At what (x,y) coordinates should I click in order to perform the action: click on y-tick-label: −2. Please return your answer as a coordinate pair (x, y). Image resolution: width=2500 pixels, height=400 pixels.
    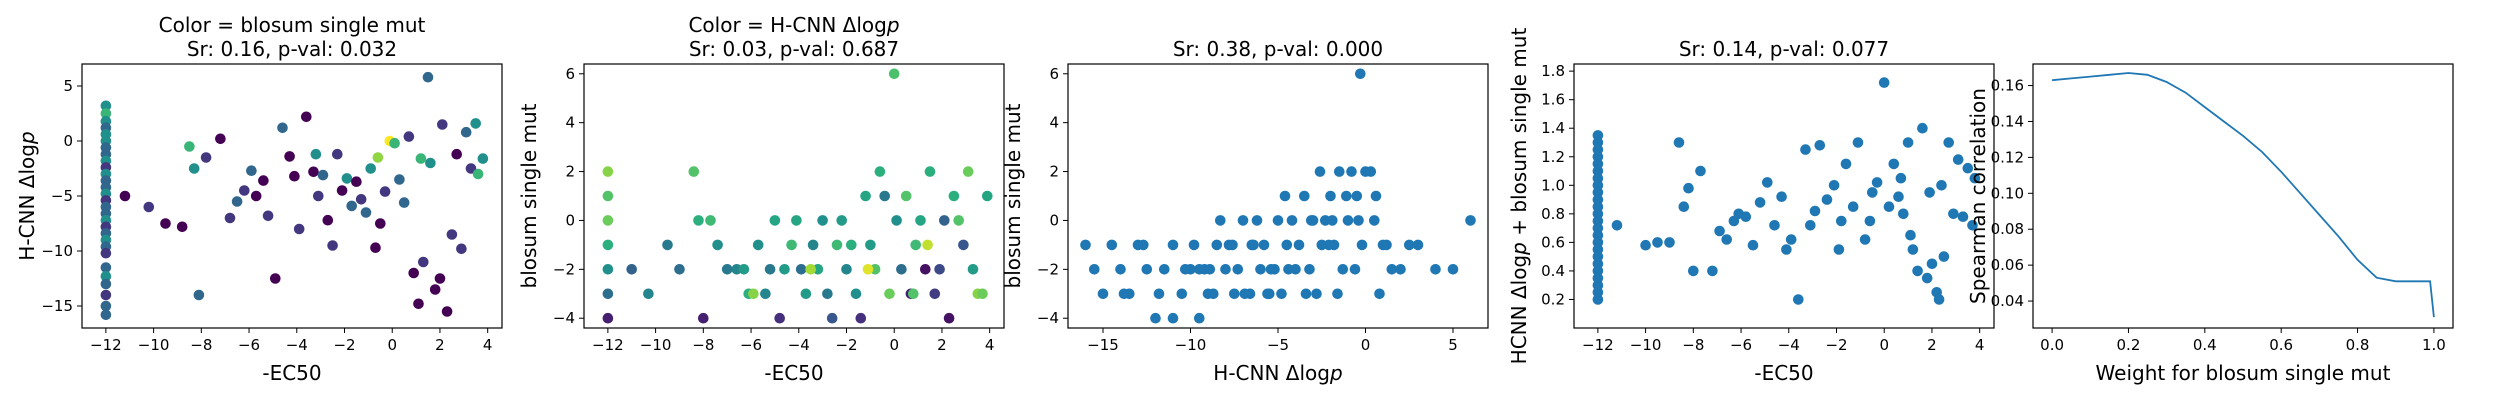
    Looking at the image, I should click on (1048, 269).